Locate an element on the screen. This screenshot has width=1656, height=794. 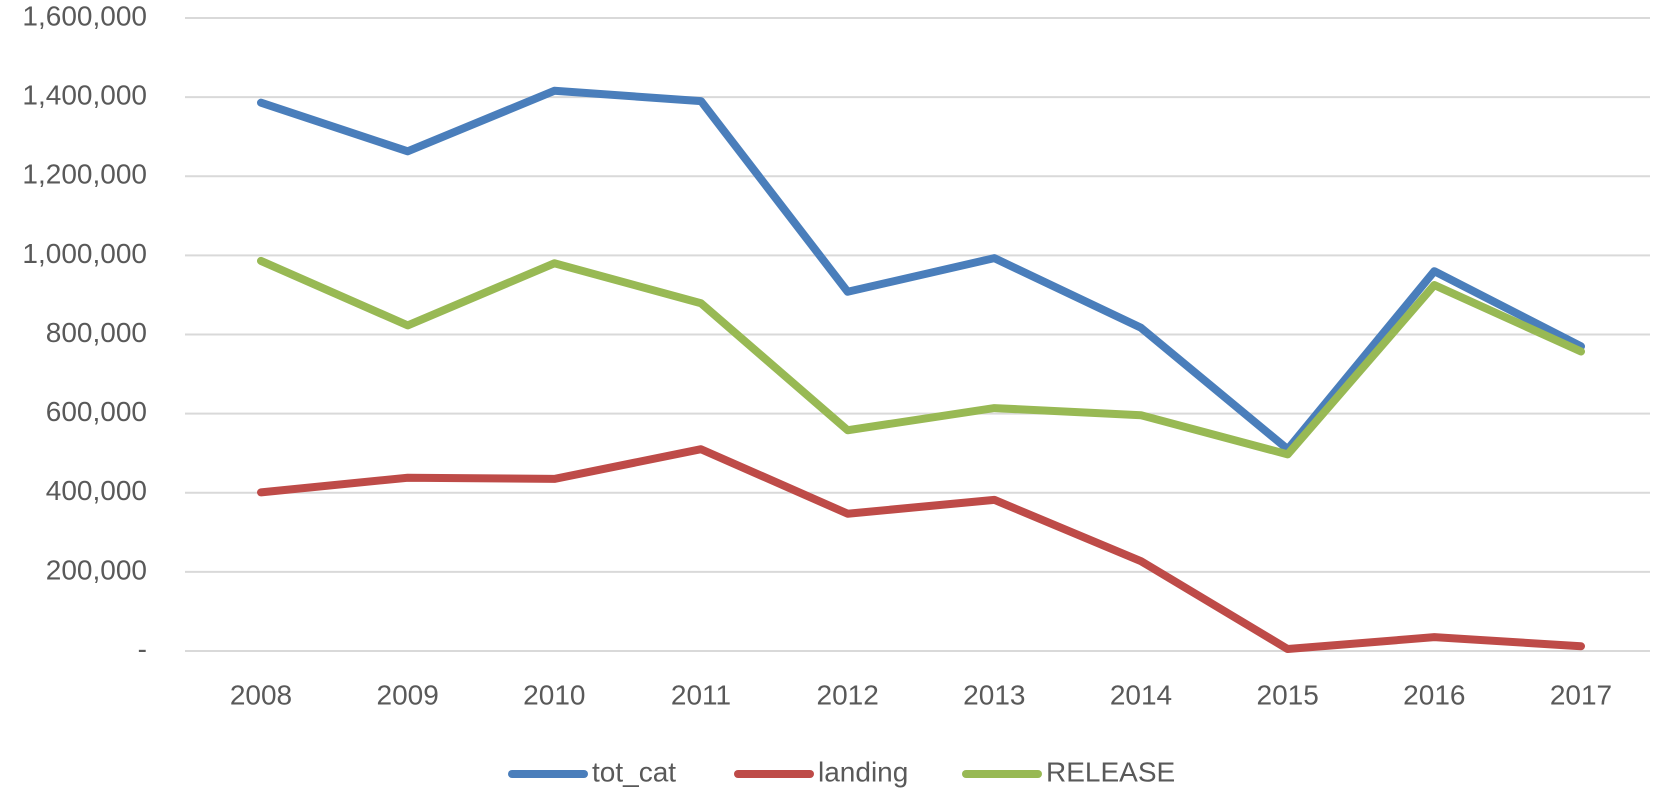
y-tick-label: 200,000 is located at coordinates (96, 569).